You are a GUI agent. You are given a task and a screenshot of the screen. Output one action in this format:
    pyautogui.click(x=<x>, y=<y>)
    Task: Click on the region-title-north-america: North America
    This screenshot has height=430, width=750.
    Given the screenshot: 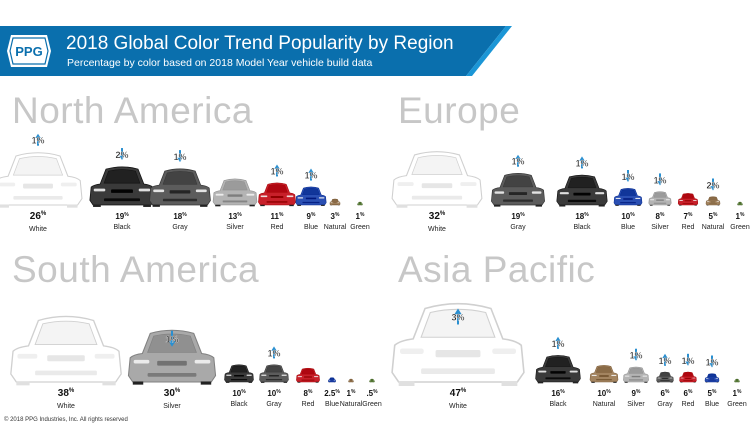 What is the action you would take?
    pyautogui.click(x=132, y=110)
    